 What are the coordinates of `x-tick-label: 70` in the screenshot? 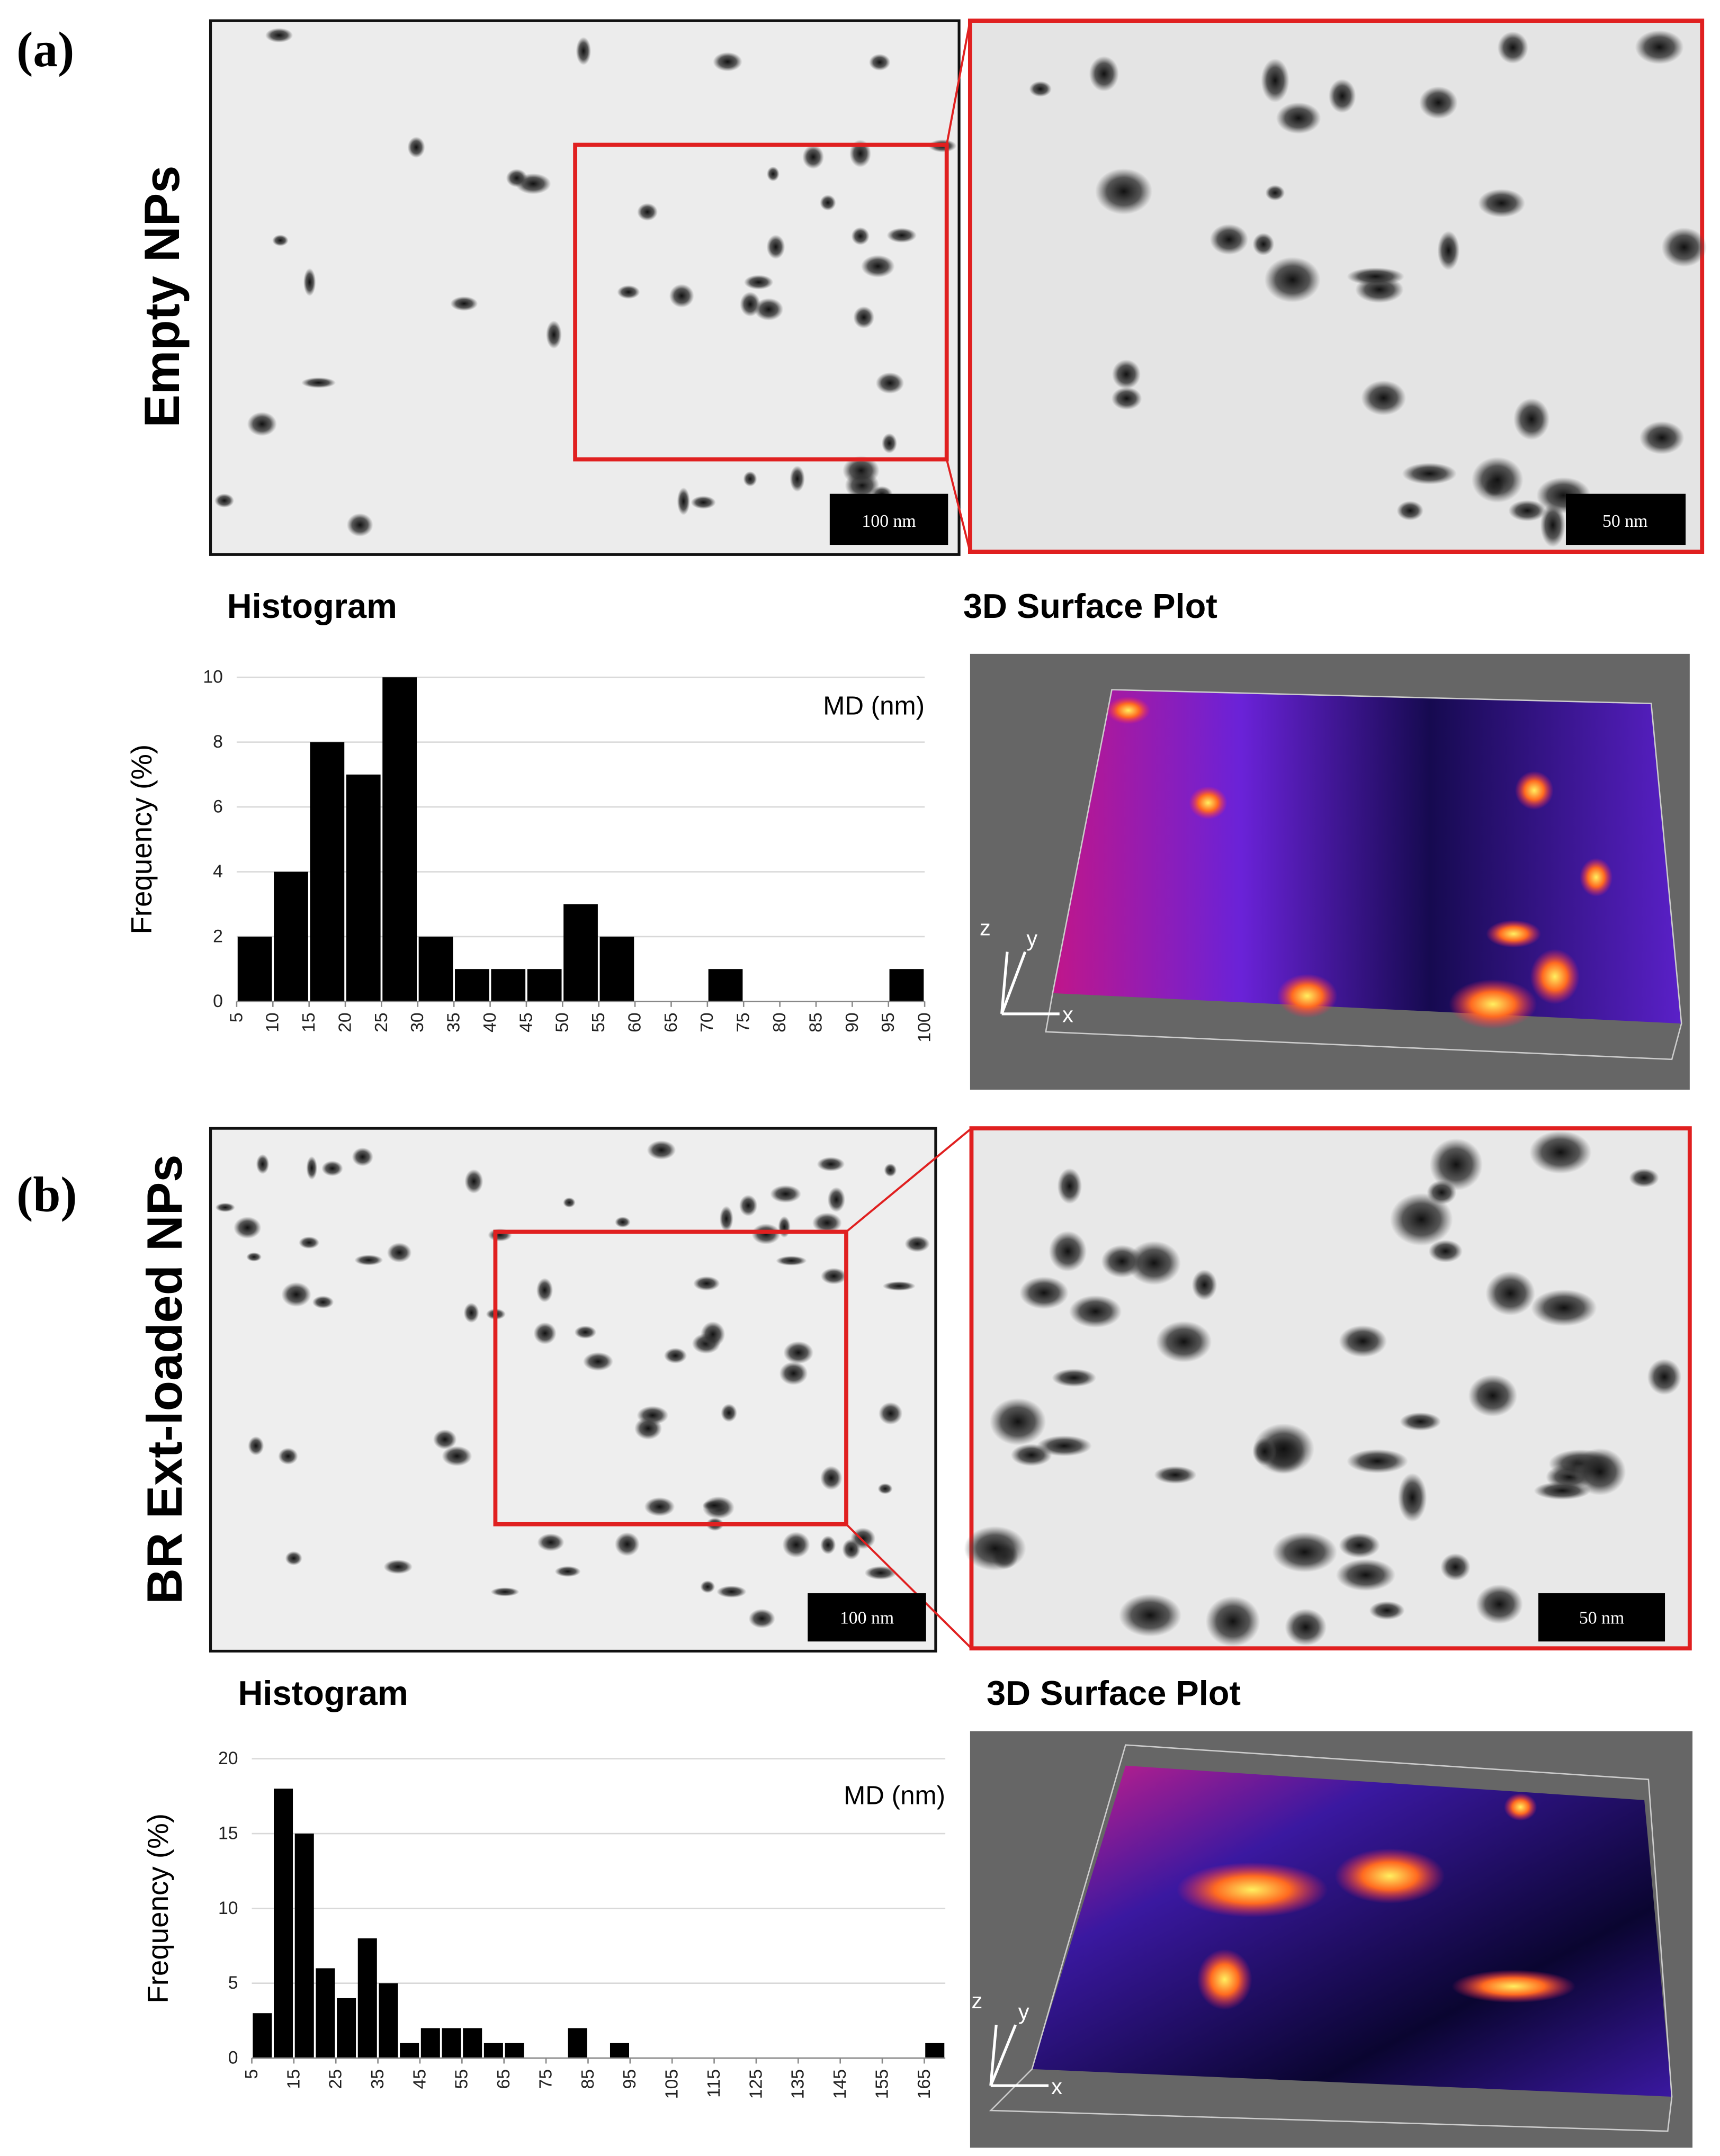 It's located at (707, 1022).